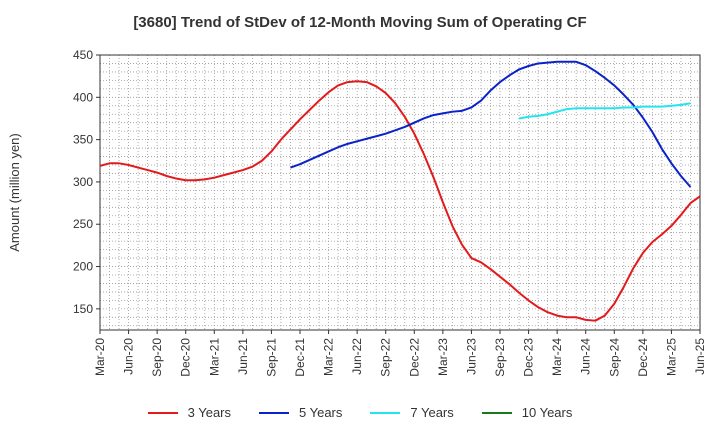  I want to click on y-axis: 150 200 250 300 350 400 450, so click(86, 182).